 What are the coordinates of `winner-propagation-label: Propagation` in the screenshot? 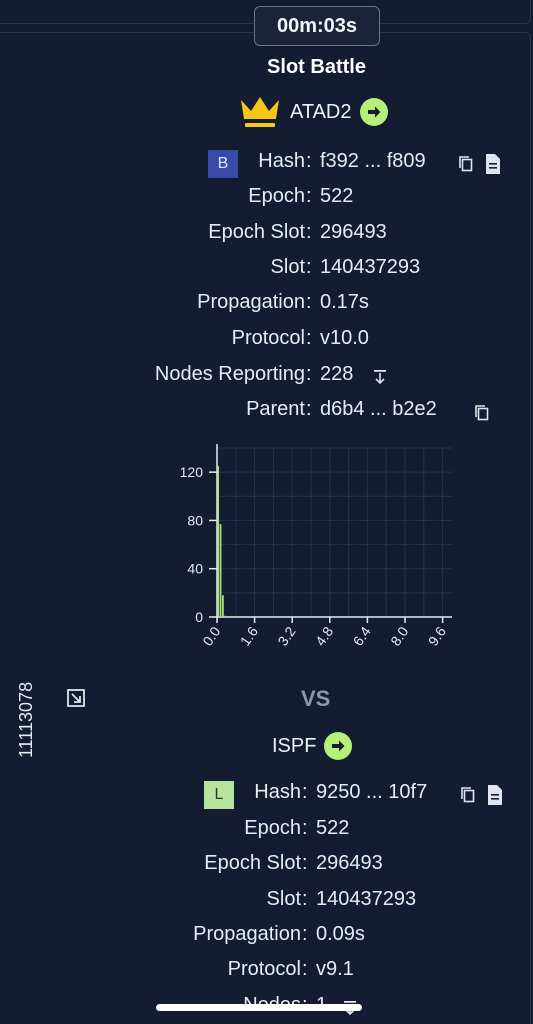 It's located at (251, 302).